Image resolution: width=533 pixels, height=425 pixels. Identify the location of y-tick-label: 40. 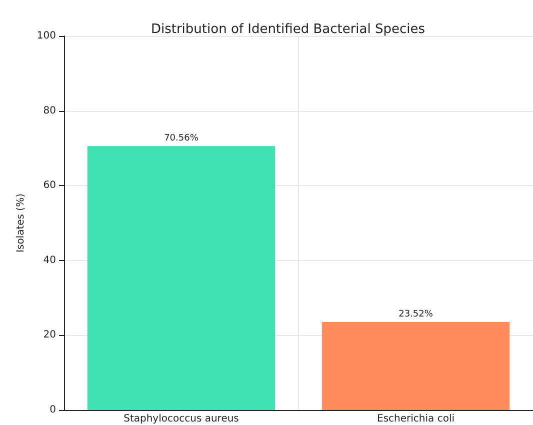
(49, 260).